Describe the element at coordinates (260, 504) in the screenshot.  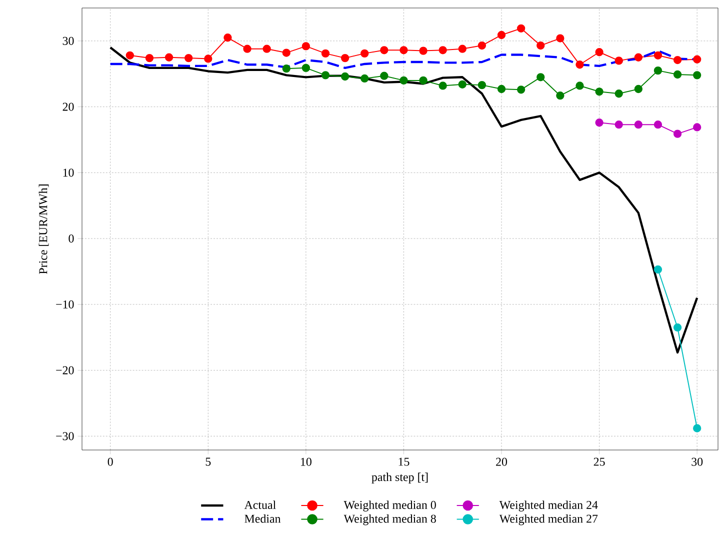
I see `legend-label: Actual` at that location.